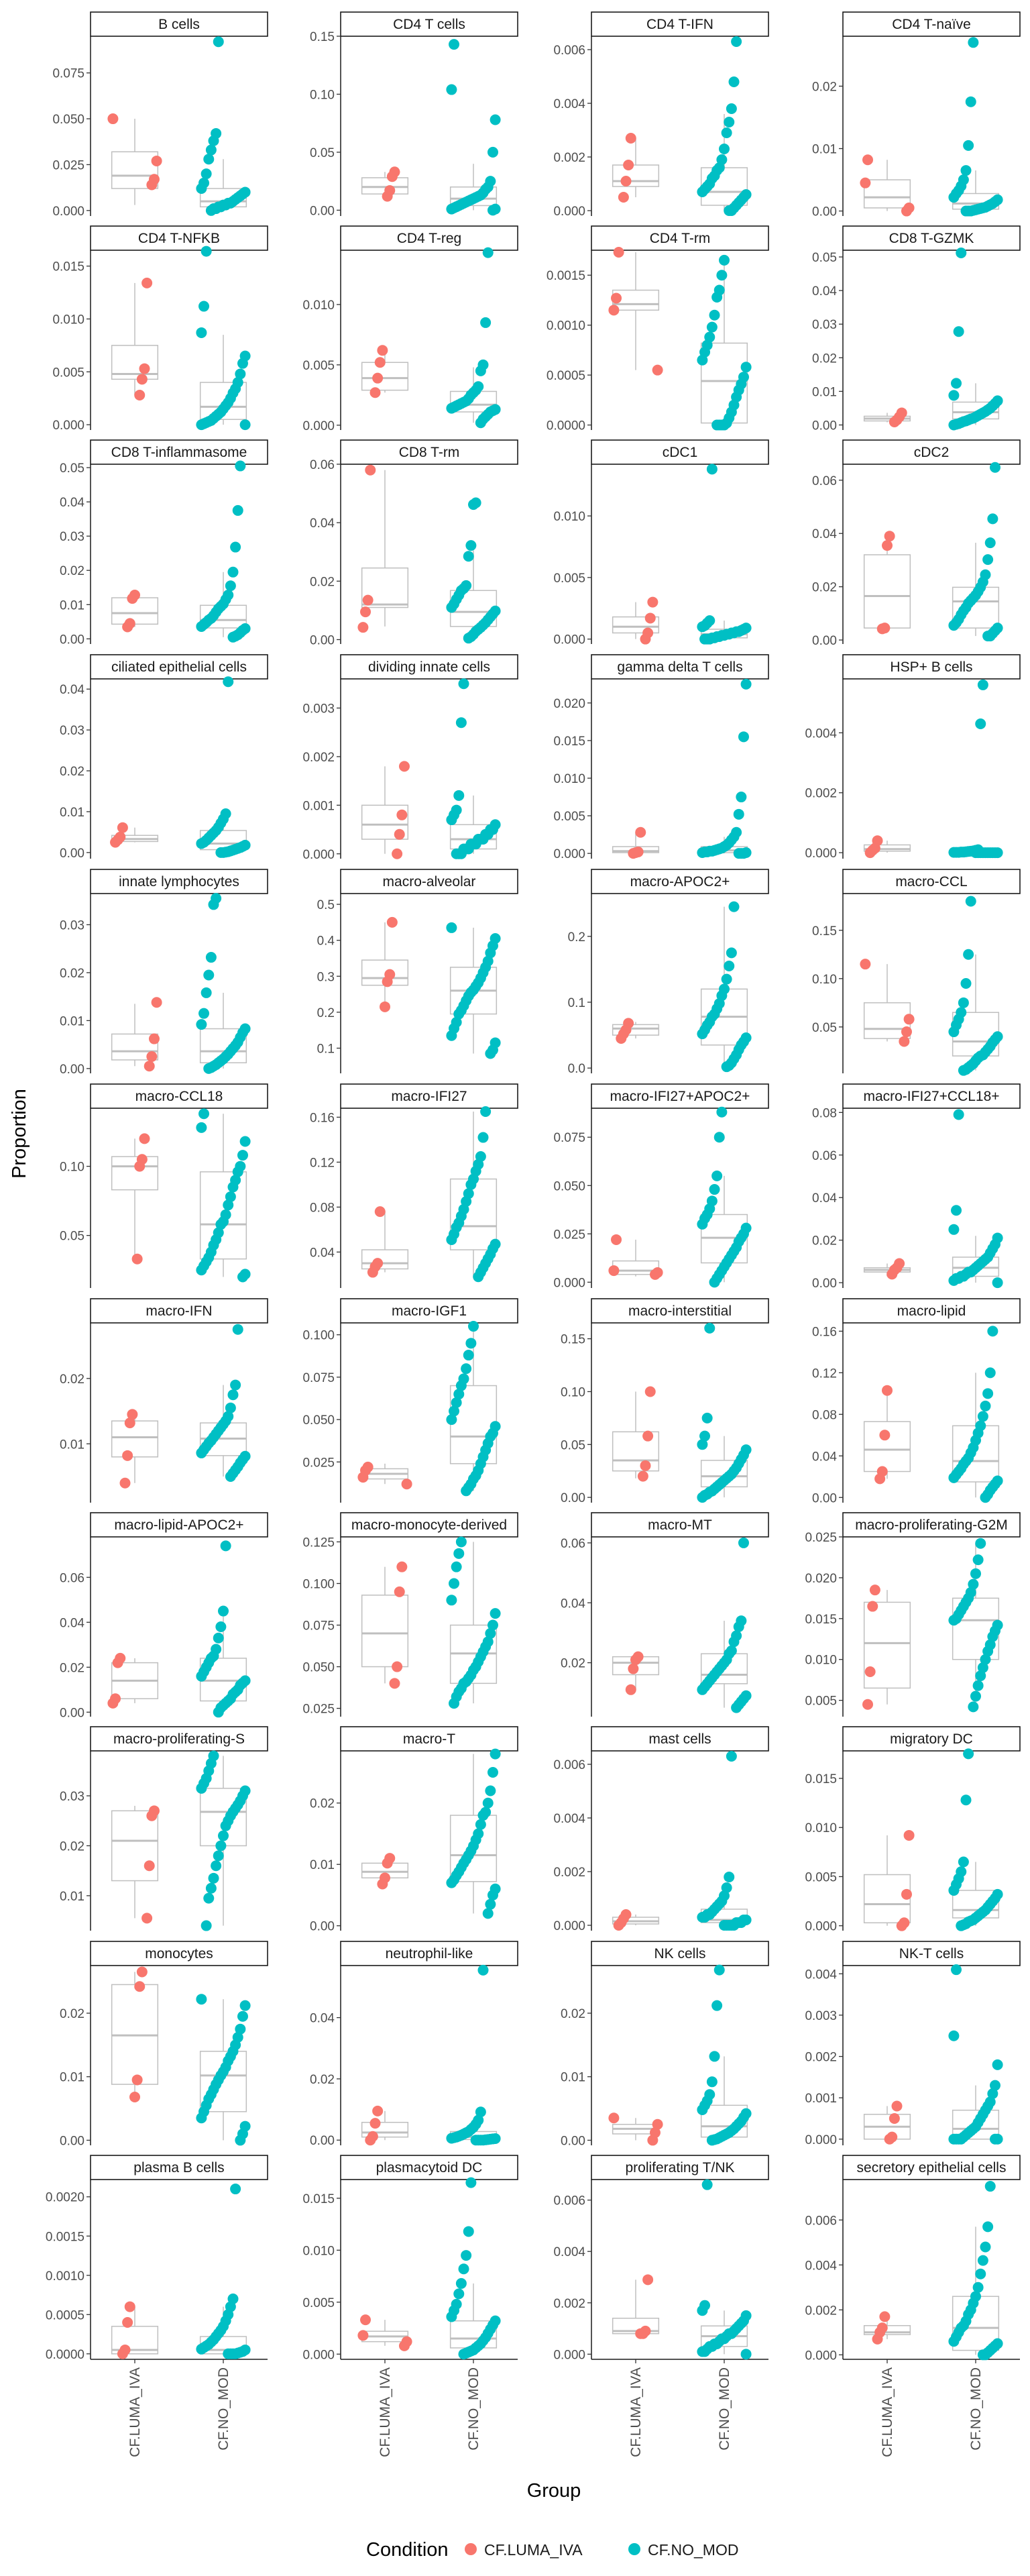 The width and height of the screenshot is (1030, 2576). What do you see at coordinates (414, 114) in the screenshot?
I see `panel-cd4-t-cells: CD4 T cells 0.00 0.05 0.10 0.15` at bounding box center [414, 114].